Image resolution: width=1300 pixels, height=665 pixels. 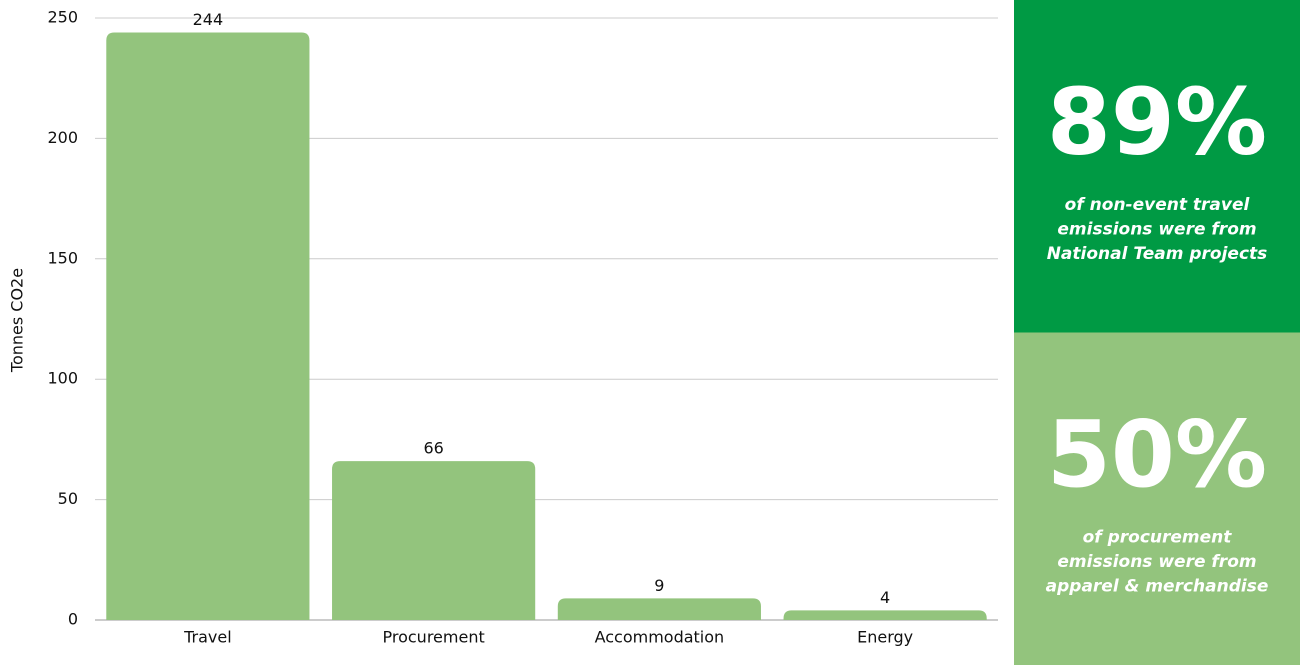 I want to click on x-tick-label: Accommodation, so click(x=660, y=637).